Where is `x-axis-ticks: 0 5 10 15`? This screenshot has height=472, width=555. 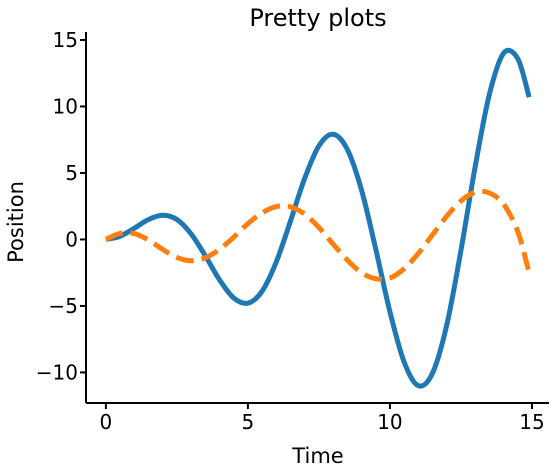 x-axis-ticks: 0 5 10 15 is located at coordinates (322, 418).